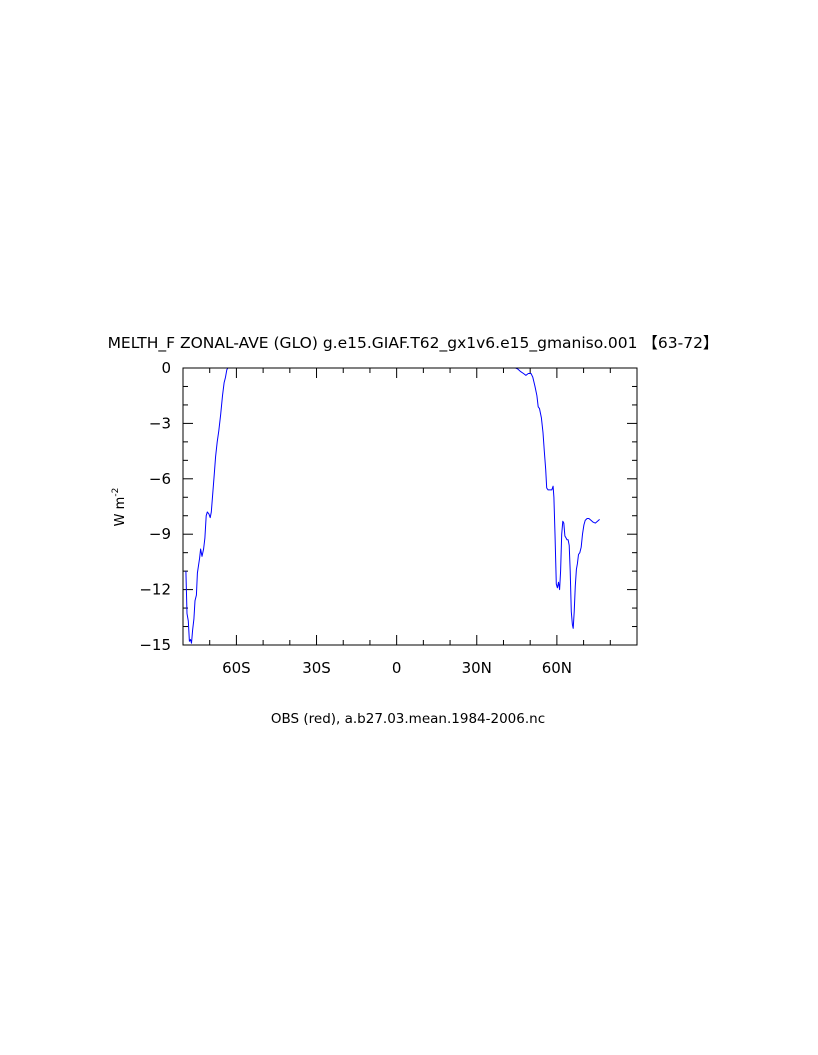  Describe the element at coordinates (120, 512) in the screenshot. I see `y-axis-label-text: W m` at that location.